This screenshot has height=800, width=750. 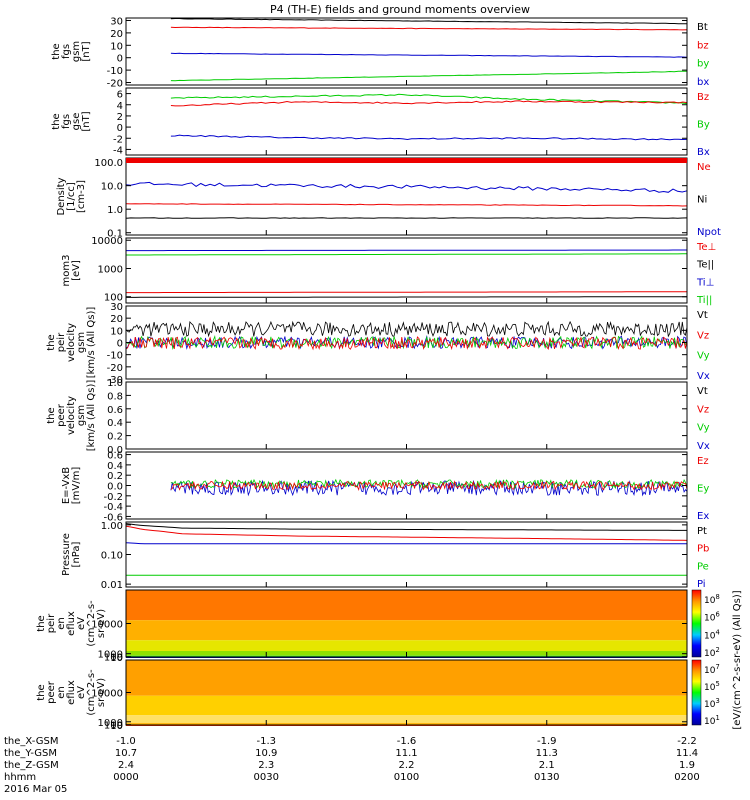 I want to click on y-axis-label: eflux, so click(x=71, y=692).